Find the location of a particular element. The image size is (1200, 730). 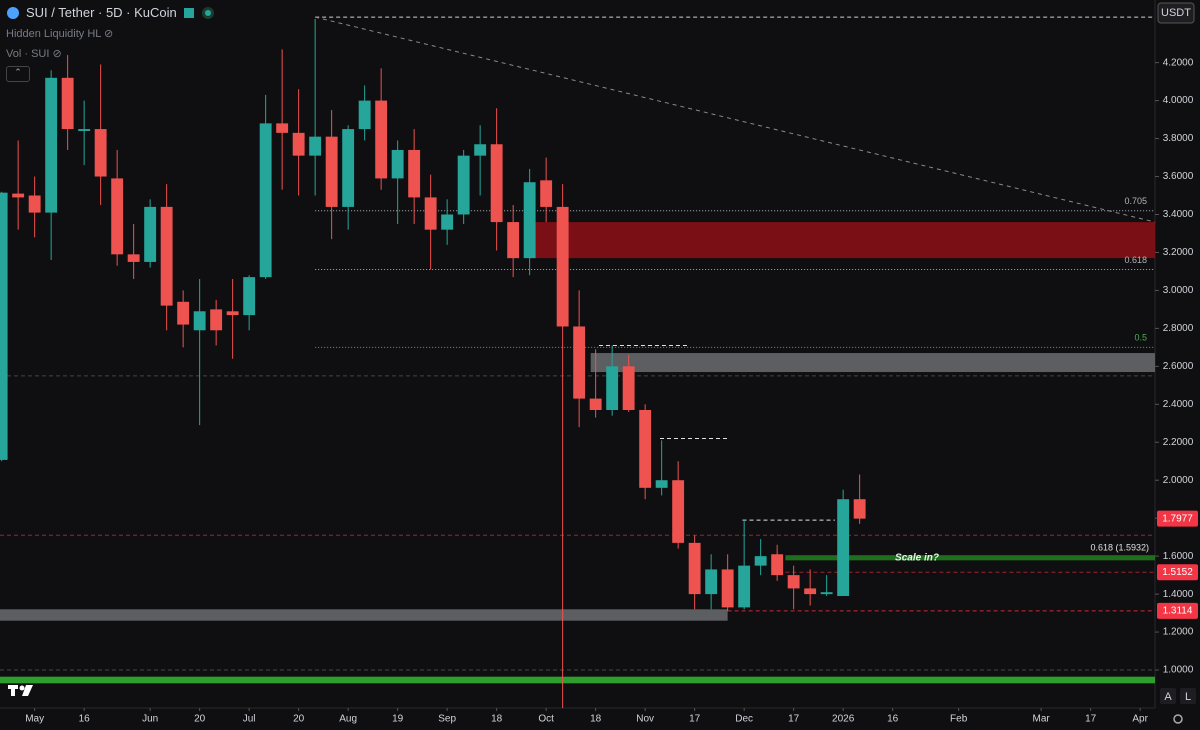

settings-button is located at coordinates (1178, 719).